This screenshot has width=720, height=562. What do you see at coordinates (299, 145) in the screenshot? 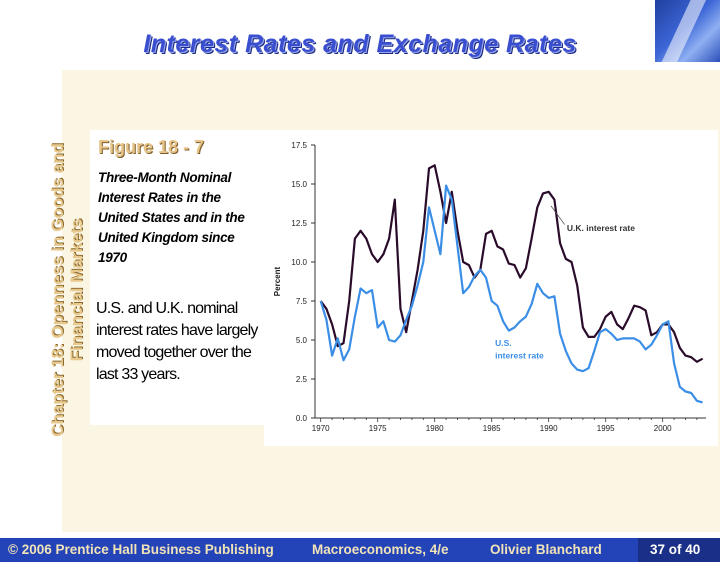
I see `y-tick-label: 17.5` at bounding box center [299, 145].